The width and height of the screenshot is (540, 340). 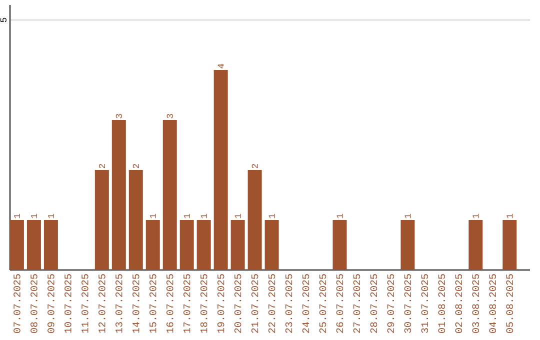 What do you see at coordinates (492, 303) in the screenshot?
I see `x-tick-label: 04.08.2025` at bounding box center [492, 303].